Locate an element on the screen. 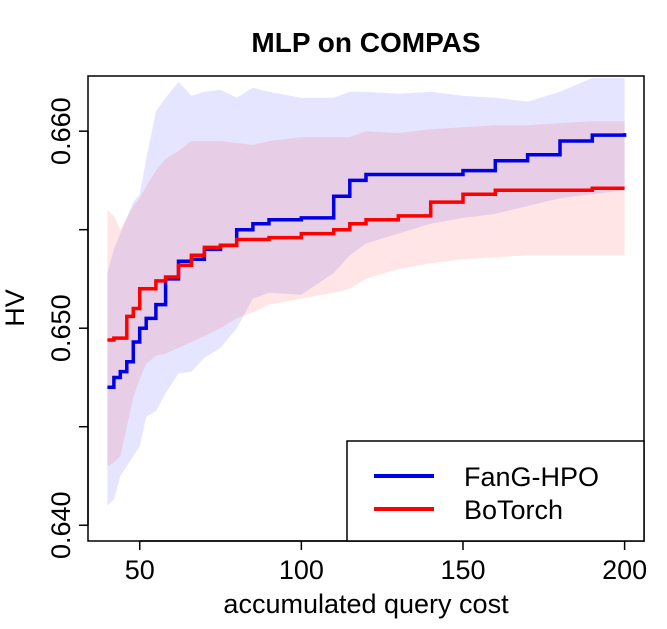 The height and width of the screenshot is (629, 667). x-tick-label-50: 50 is located at coordinates (140, 570).